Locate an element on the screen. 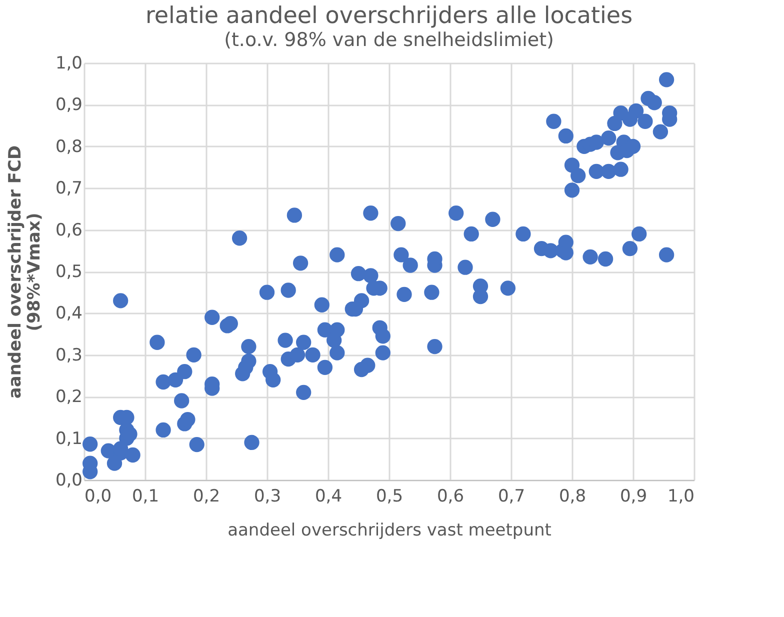 The height and width of the screenshot is (617, 784). y-tick-label: 0,2 is located at coordinates (68, 397).